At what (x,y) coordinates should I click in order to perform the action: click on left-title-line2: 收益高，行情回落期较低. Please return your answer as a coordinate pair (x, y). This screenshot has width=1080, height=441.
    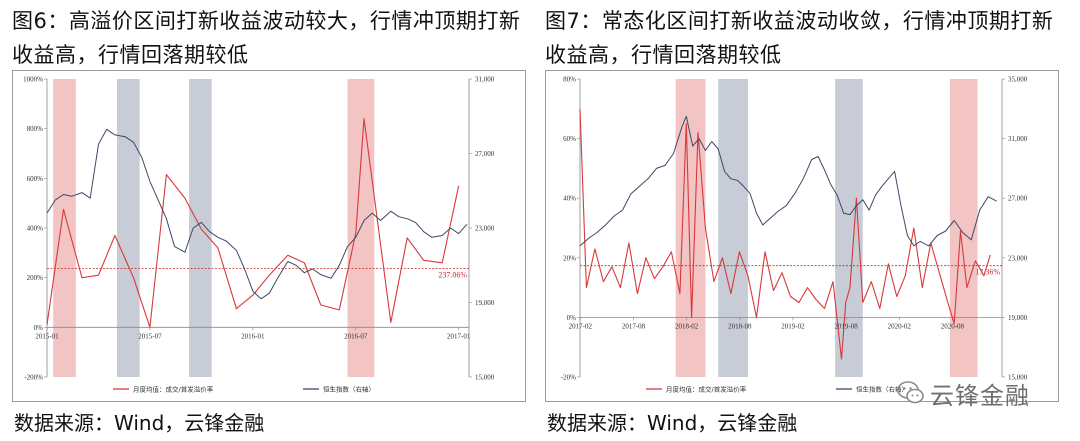
    Looking at the image, I should click on (130, 55).